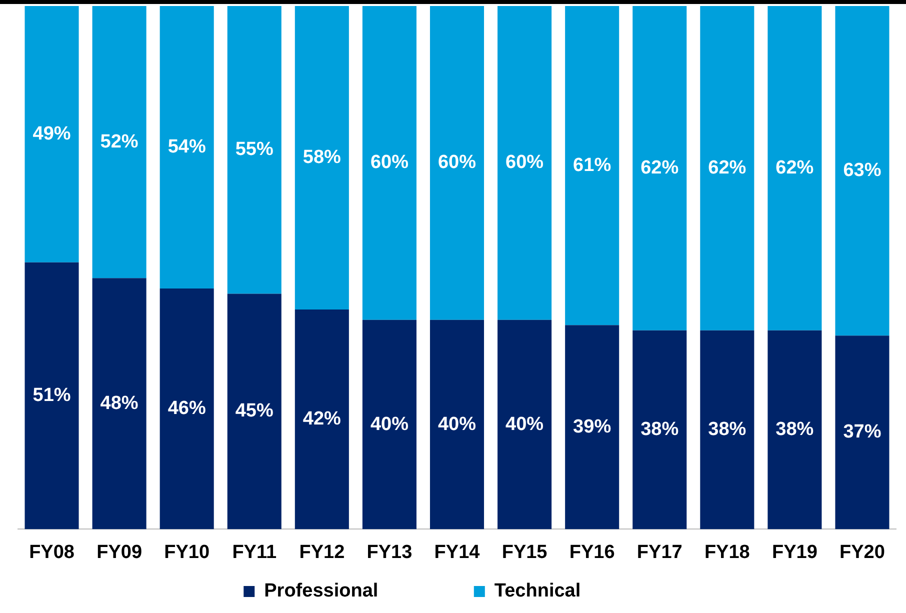 The height and width of the screenshot is (613, 906). Describe the element at coordinates (254, 552) in the screenshot. I see `x-tick-label: FY11` at that location.